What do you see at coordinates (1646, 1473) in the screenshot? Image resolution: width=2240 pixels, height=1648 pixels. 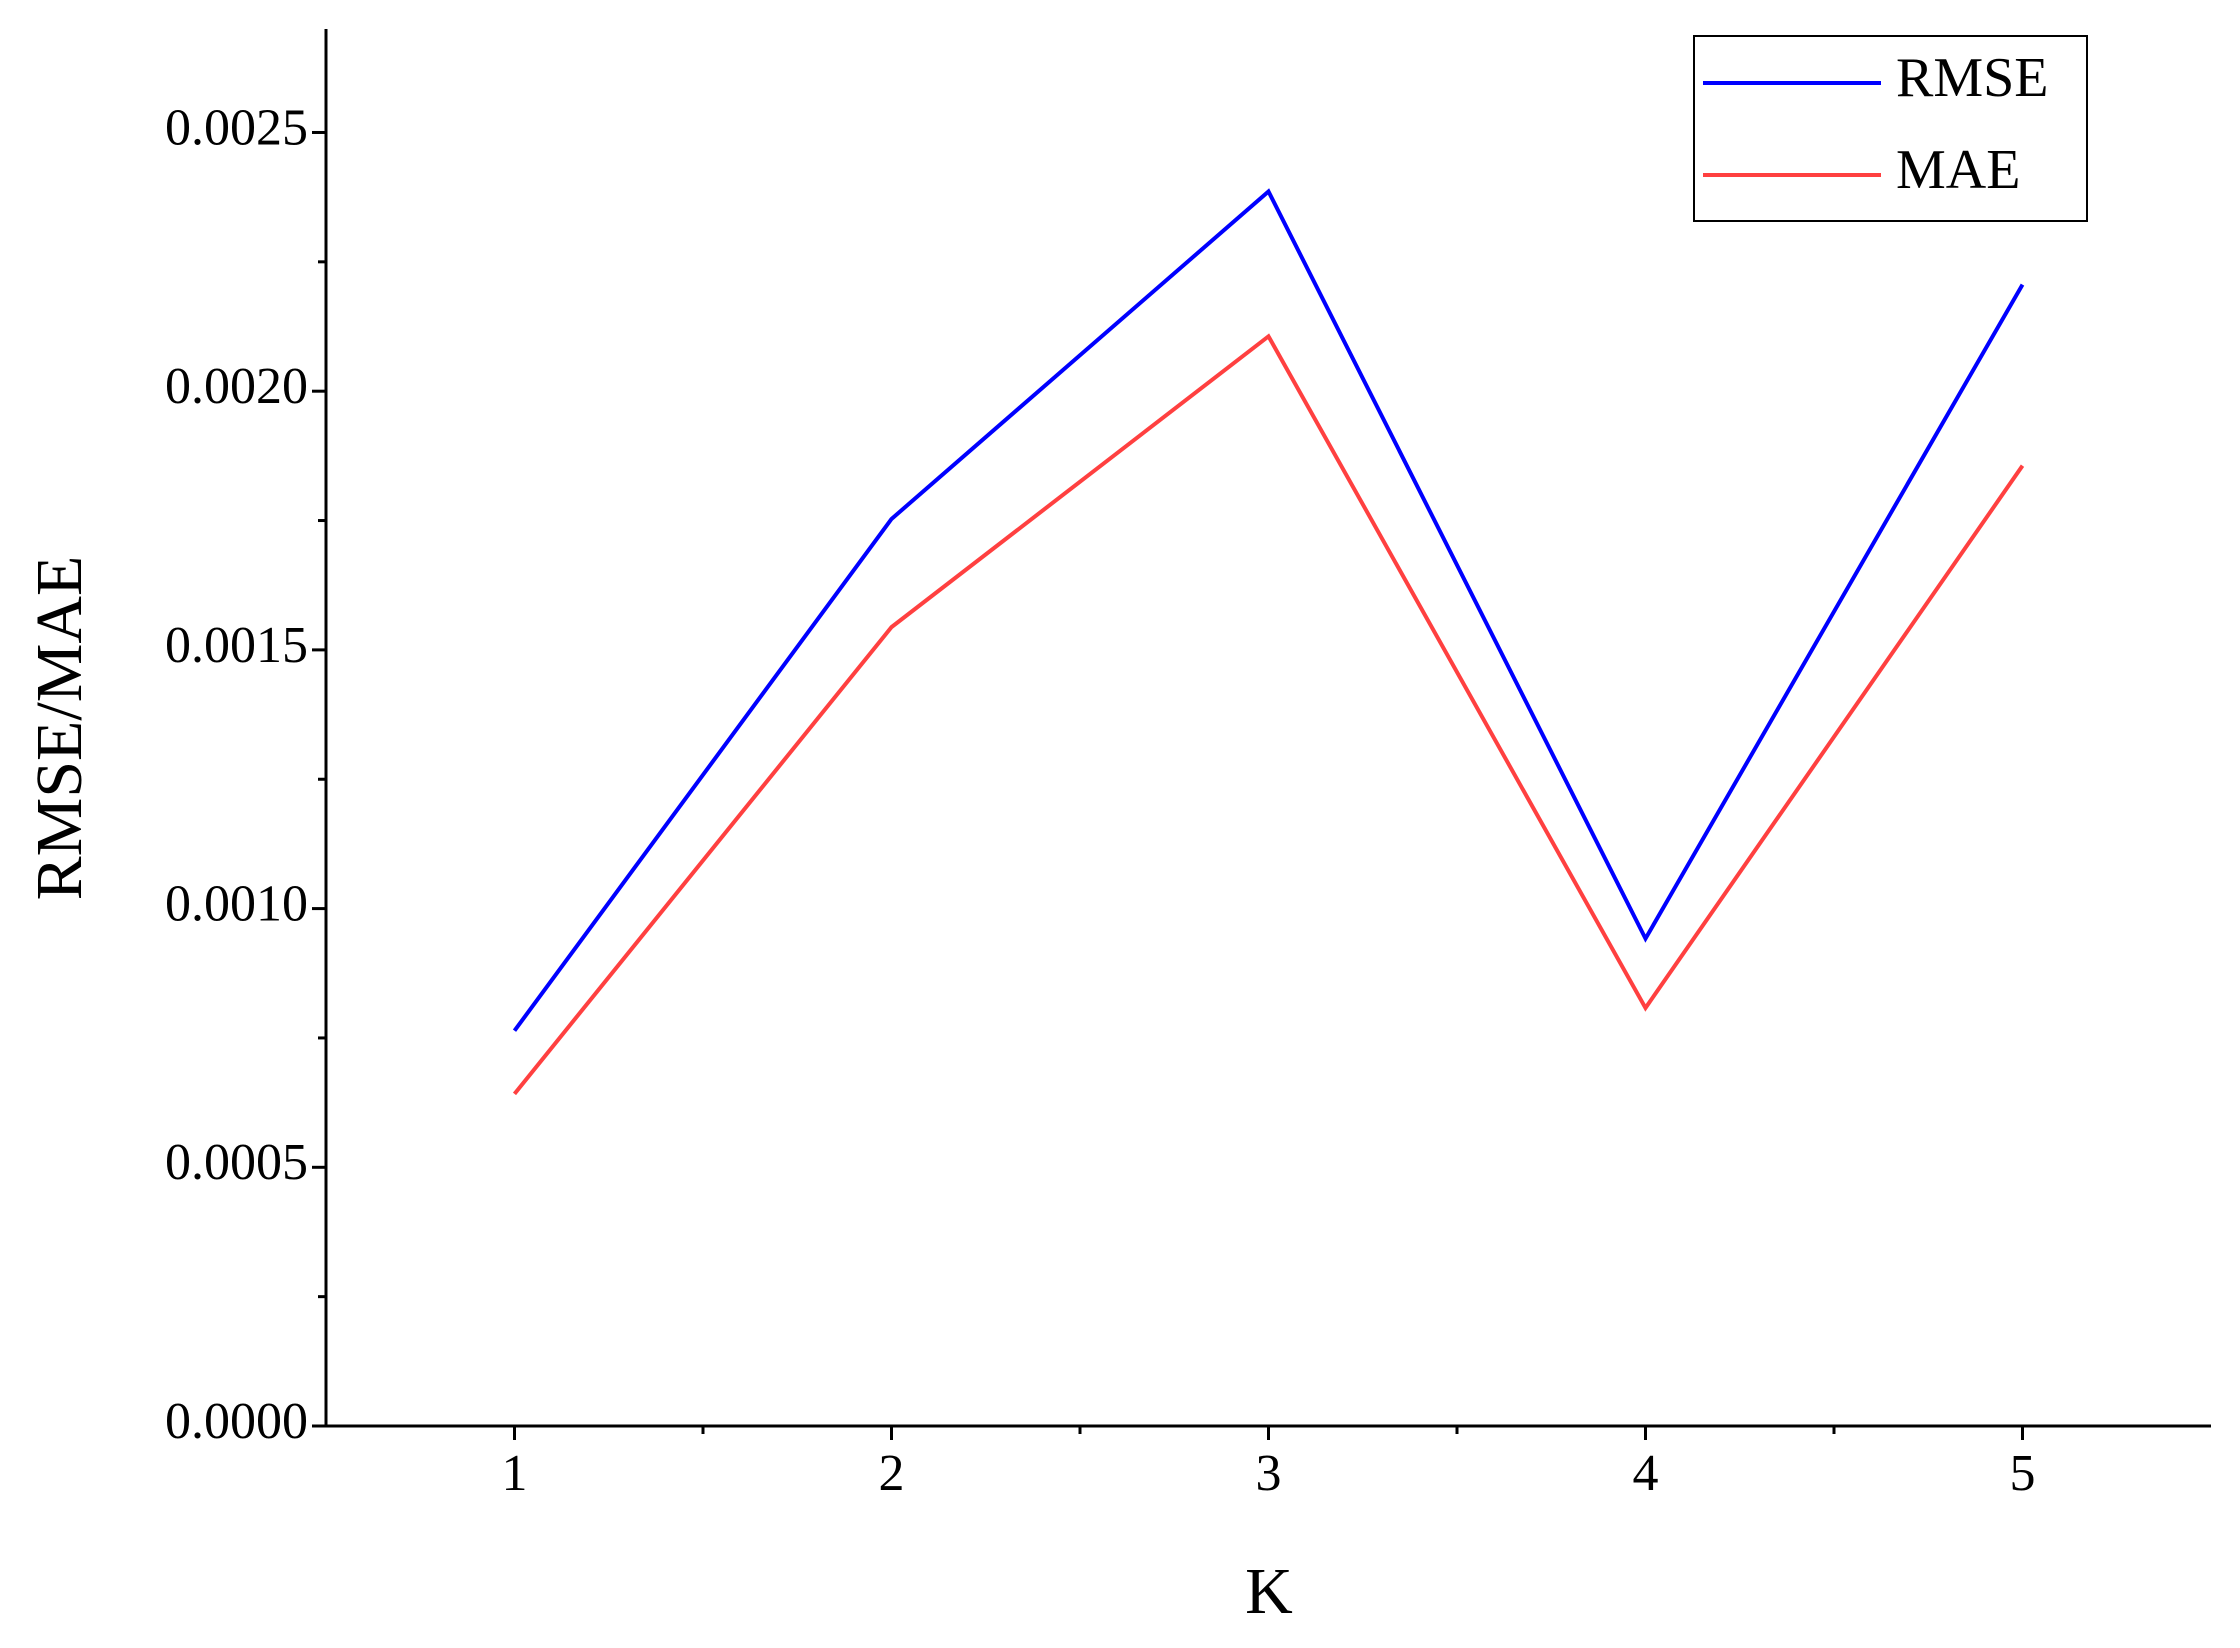 I see `x-tick-label: 4` at bounding box center [1646, 1473].